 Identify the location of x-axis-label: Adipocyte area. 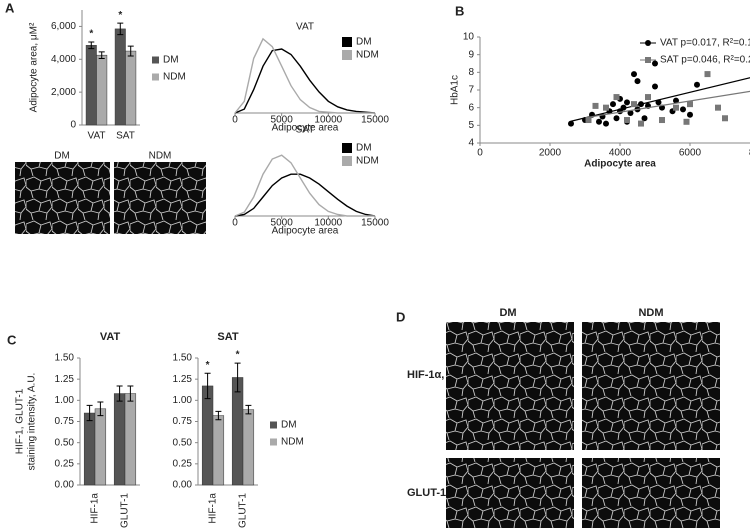
(305, 128).